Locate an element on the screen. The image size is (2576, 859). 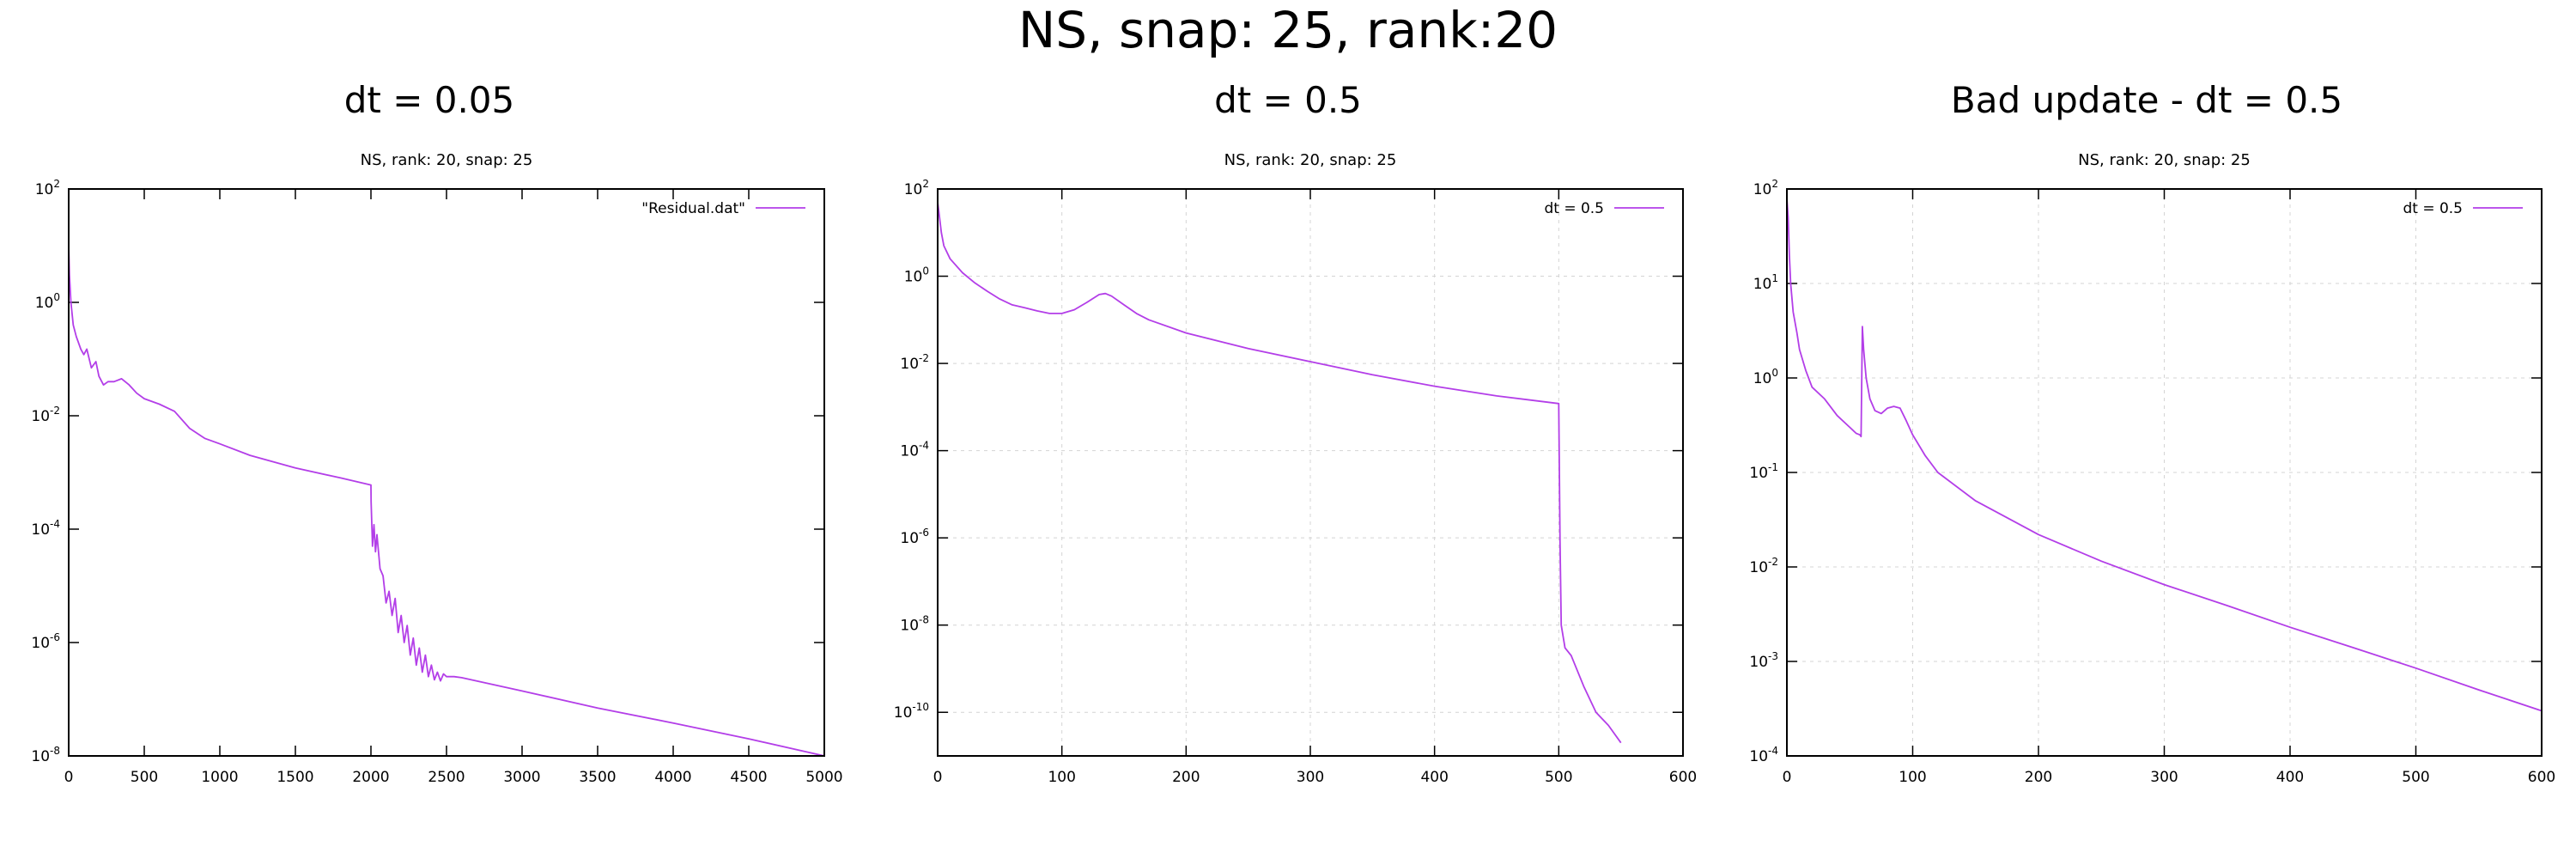
plot-title-2: NS, rank: 20, snap: 25 is located at coordinates (1310, 160).